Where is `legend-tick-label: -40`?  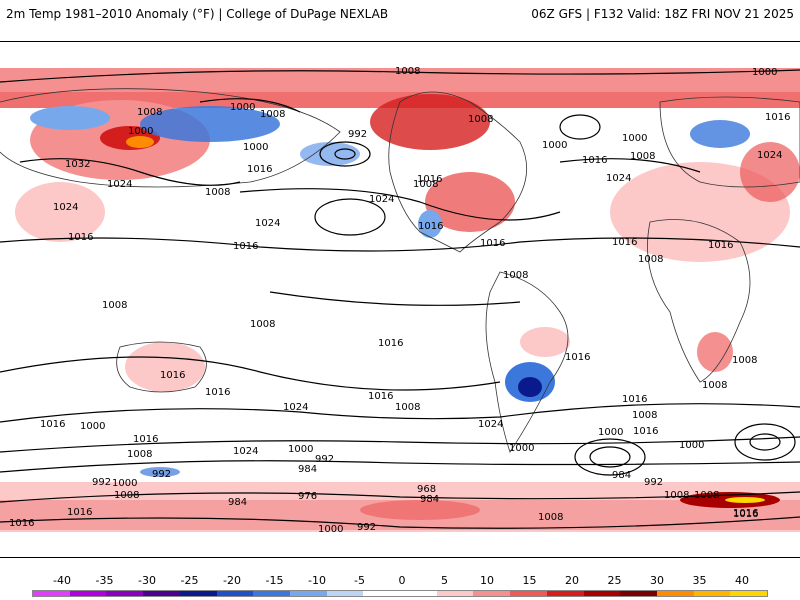 legend-tick-label: -40 is located at coordinates (62, 580).